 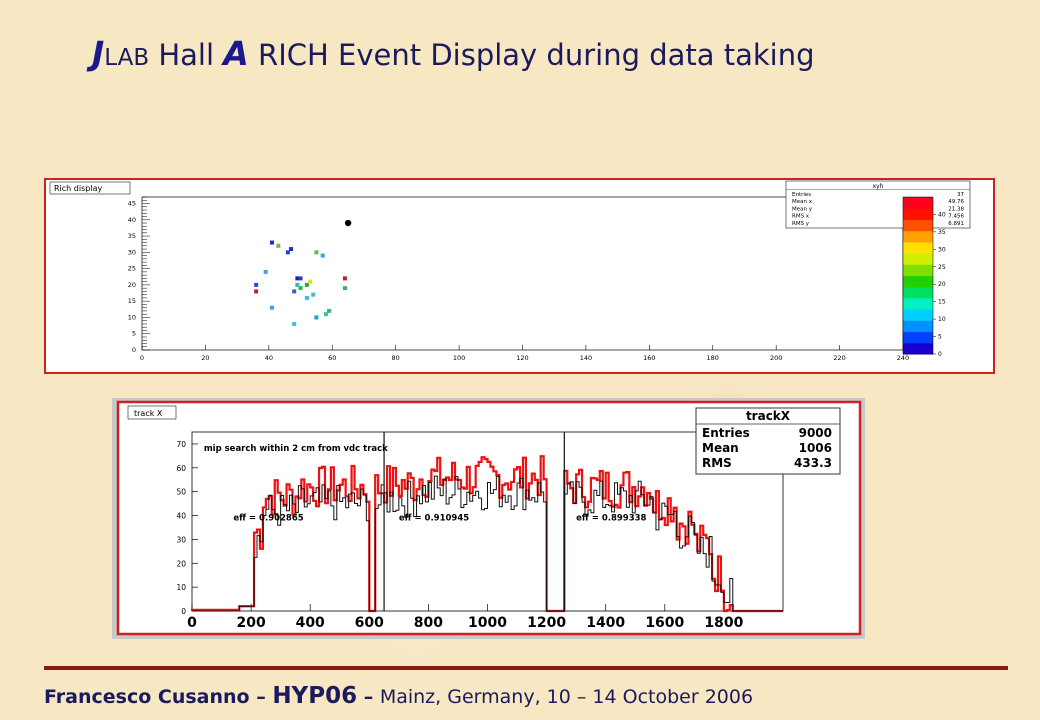 What do you see at coordinates (236, 53) in the screenshot?
I see `title-a: A` at bounding box center [236, 53].